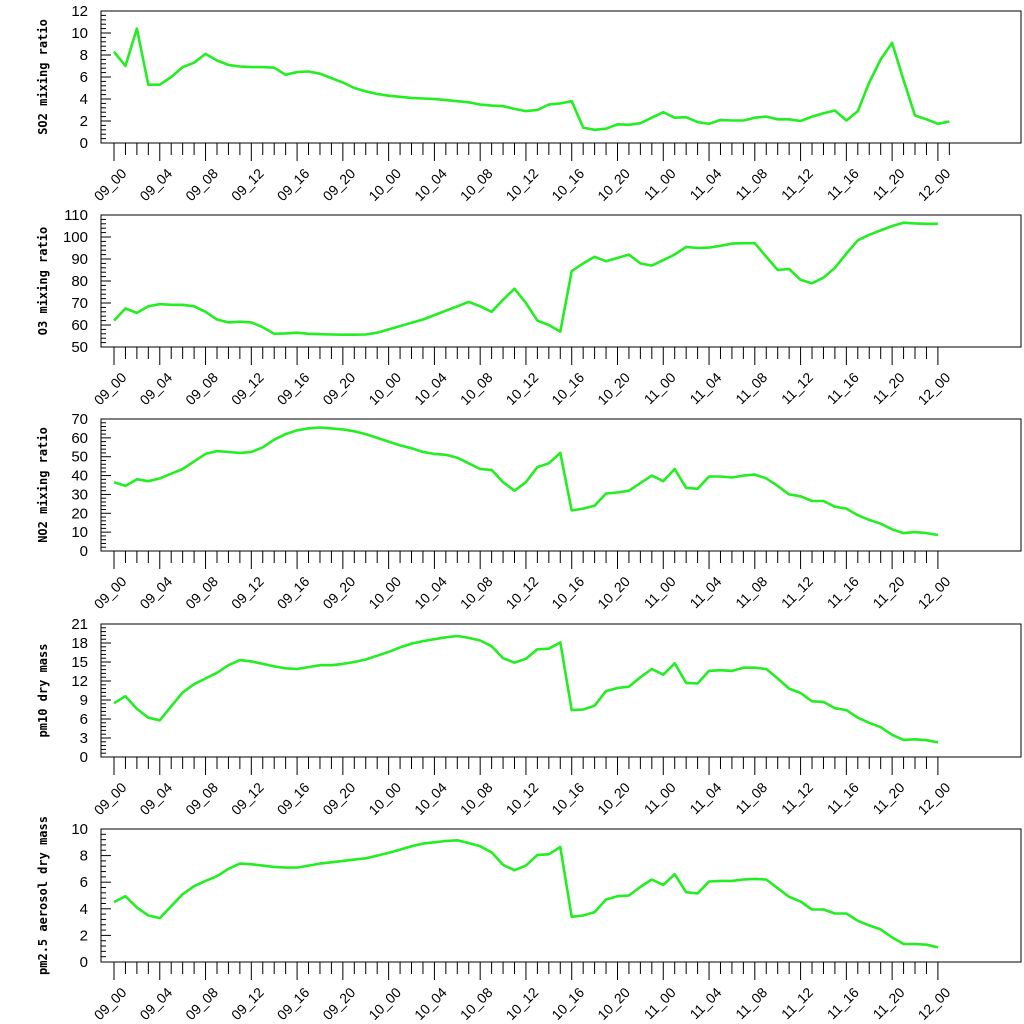 Image resolution: width=1024 pixels, height=1024 pixels. What do you see at coordinates (79, 513) in the screenshot?
I see `y-tick-label: 20` at bounding box center [79, 513].